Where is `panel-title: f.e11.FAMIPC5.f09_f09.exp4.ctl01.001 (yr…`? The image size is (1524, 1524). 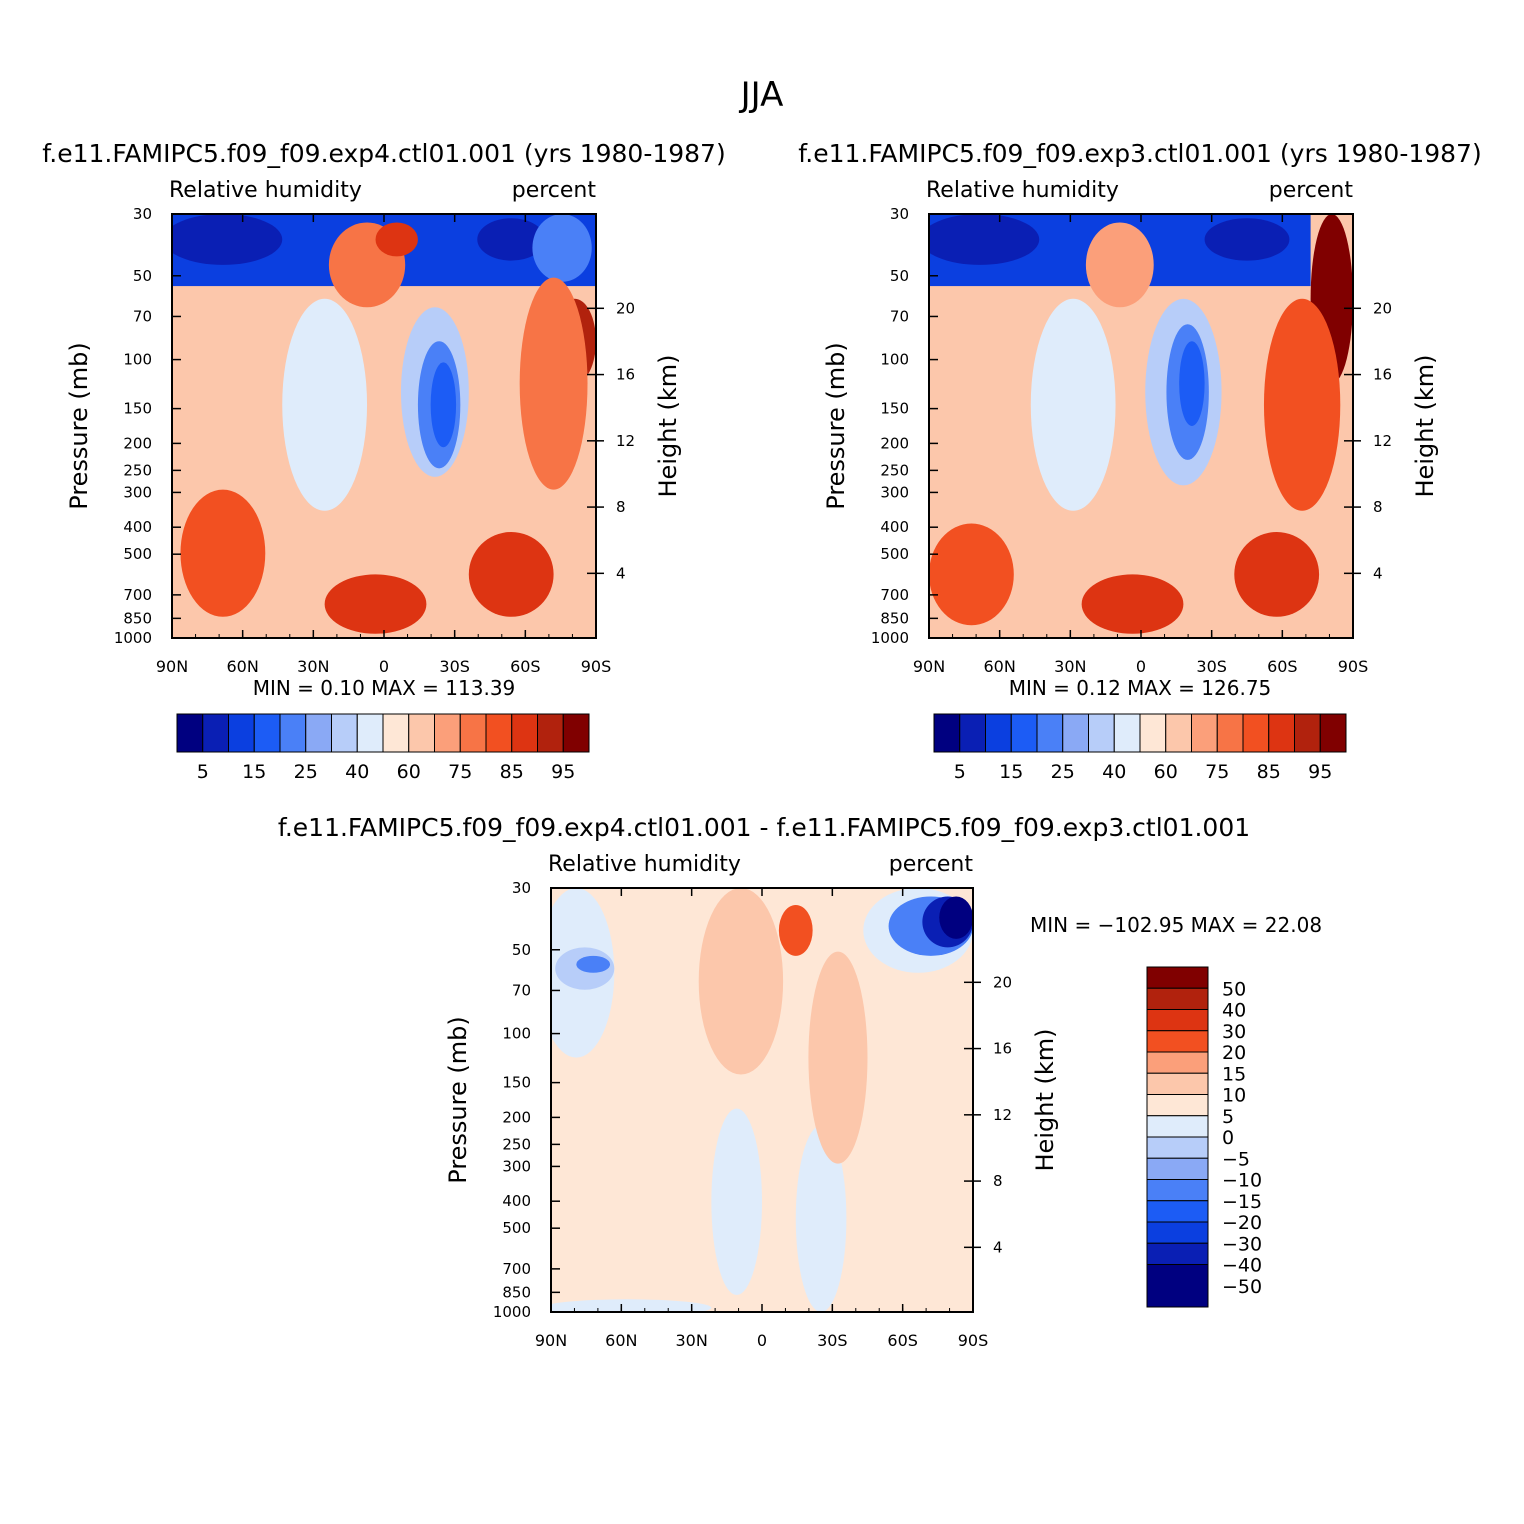
panel-title: f.e11.FAMIPC5.f09_f09.exp4.ctl01.001 (yr… is located at coordinates (383, 153).